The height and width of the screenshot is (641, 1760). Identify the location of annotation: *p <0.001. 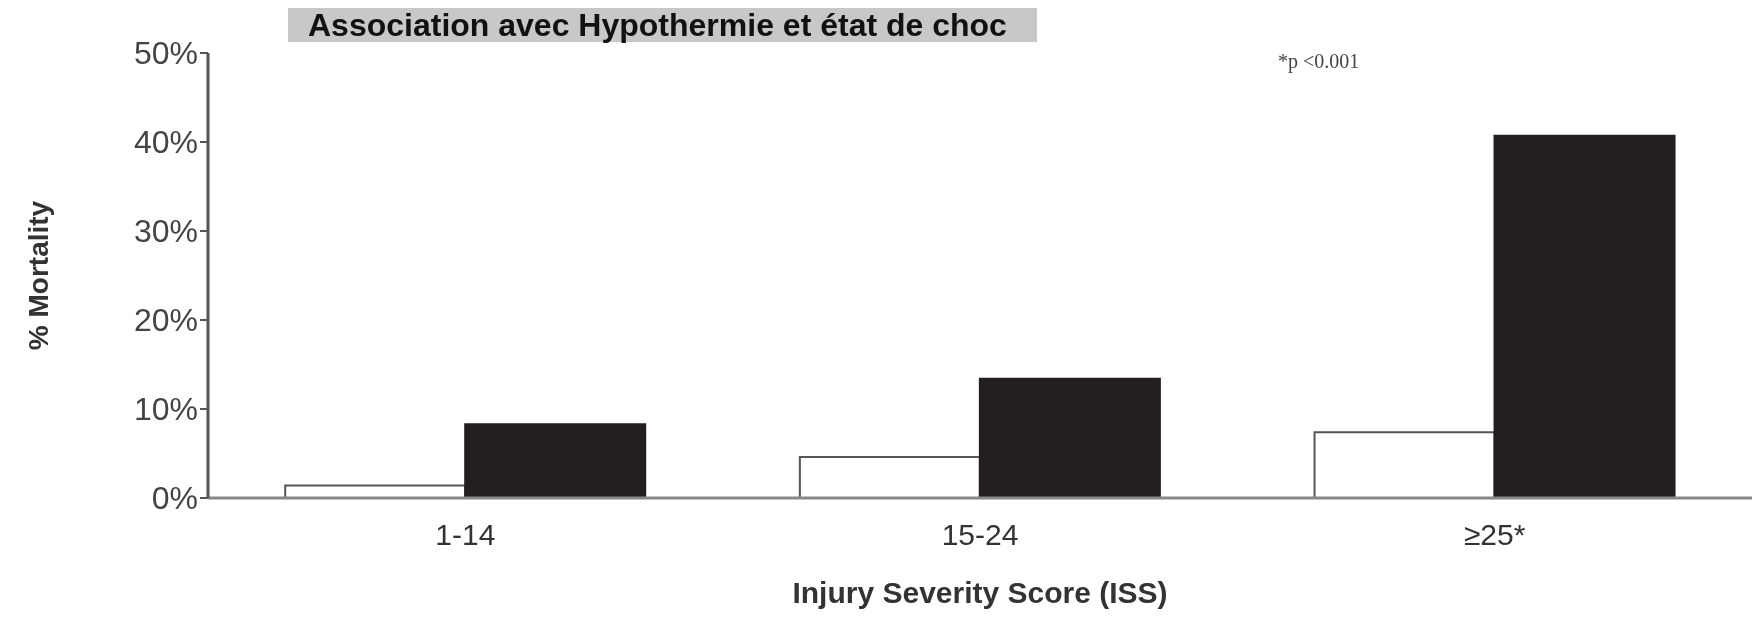
(1319, 61).